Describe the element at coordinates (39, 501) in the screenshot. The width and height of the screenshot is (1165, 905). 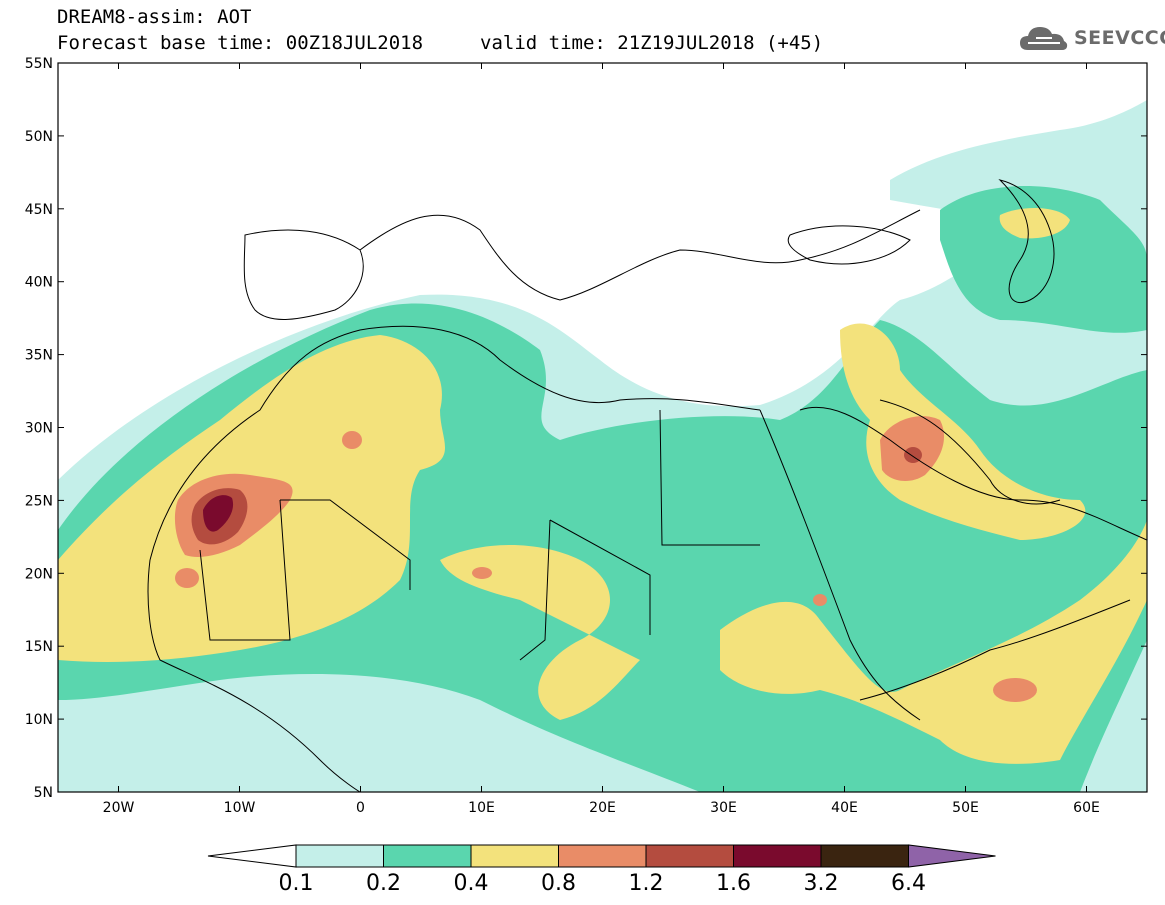
I see `lat-label: 25N` at that location.